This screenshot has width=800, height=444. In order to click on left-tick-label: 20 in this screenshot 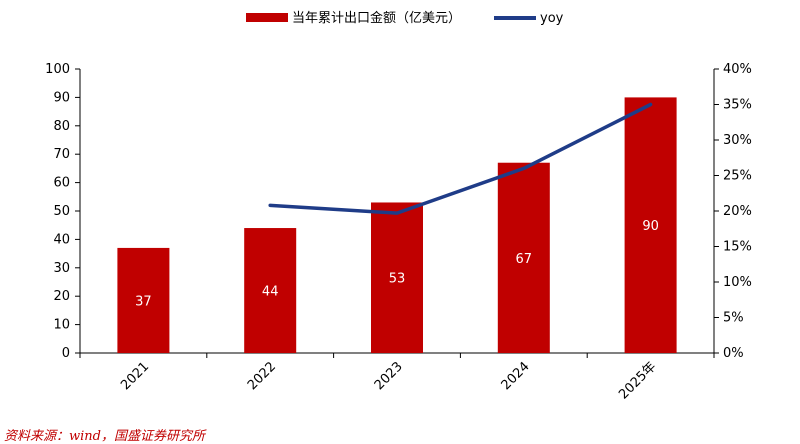, I will do `click(61, 296)`.